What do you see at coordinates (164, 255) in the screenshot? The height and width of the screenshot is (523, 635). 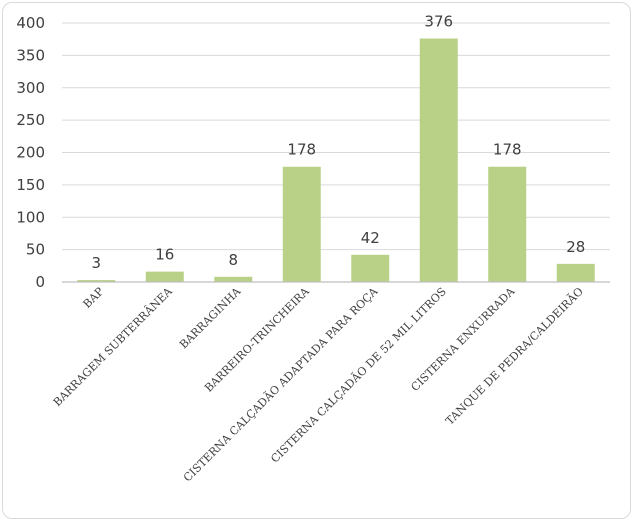 I see `data-label: 16` at bounding box center [164, 255].